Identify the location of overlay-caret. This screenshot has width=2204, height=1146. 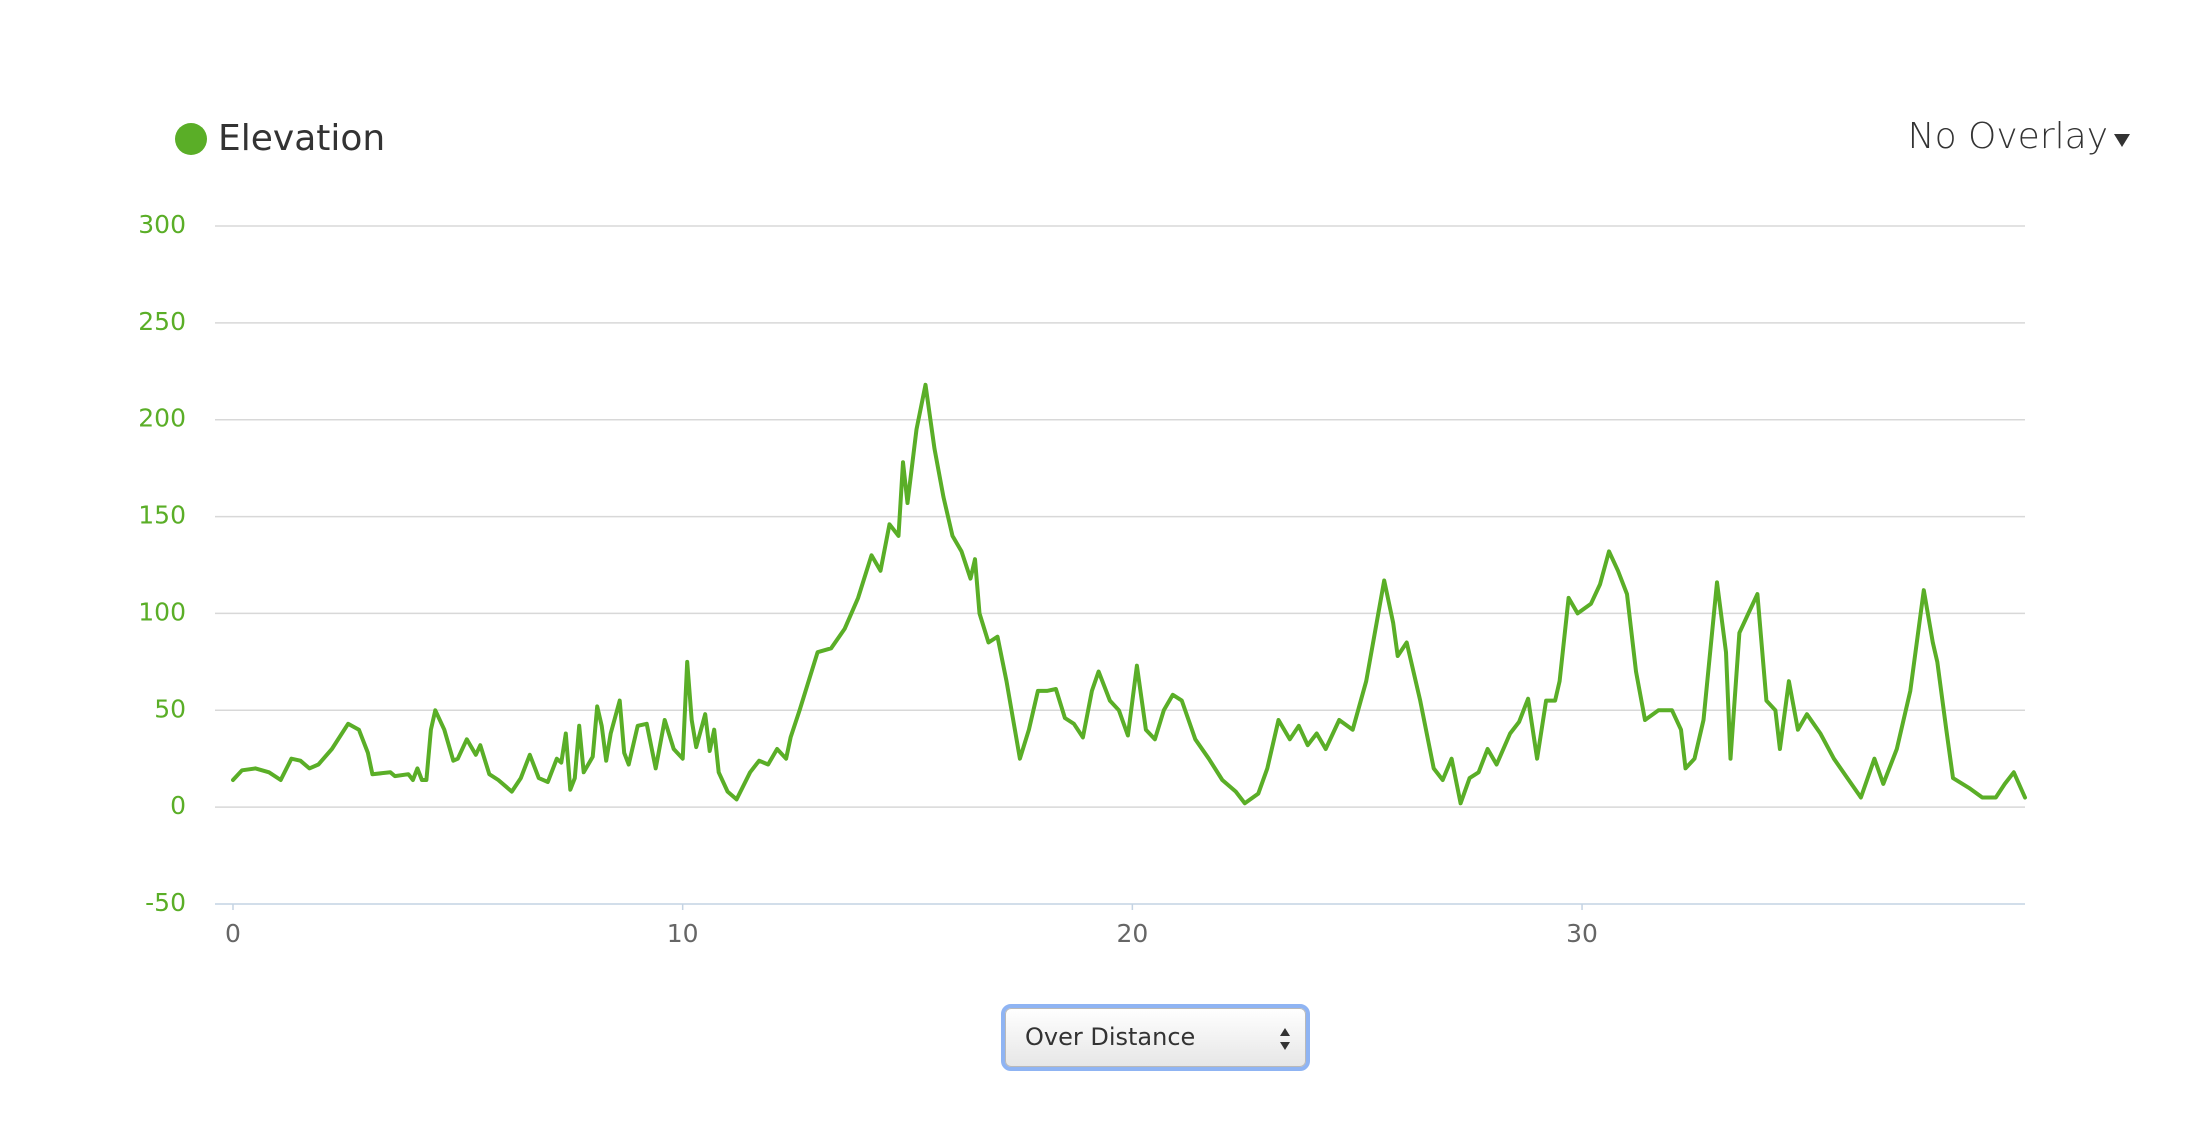
(2122, 140).